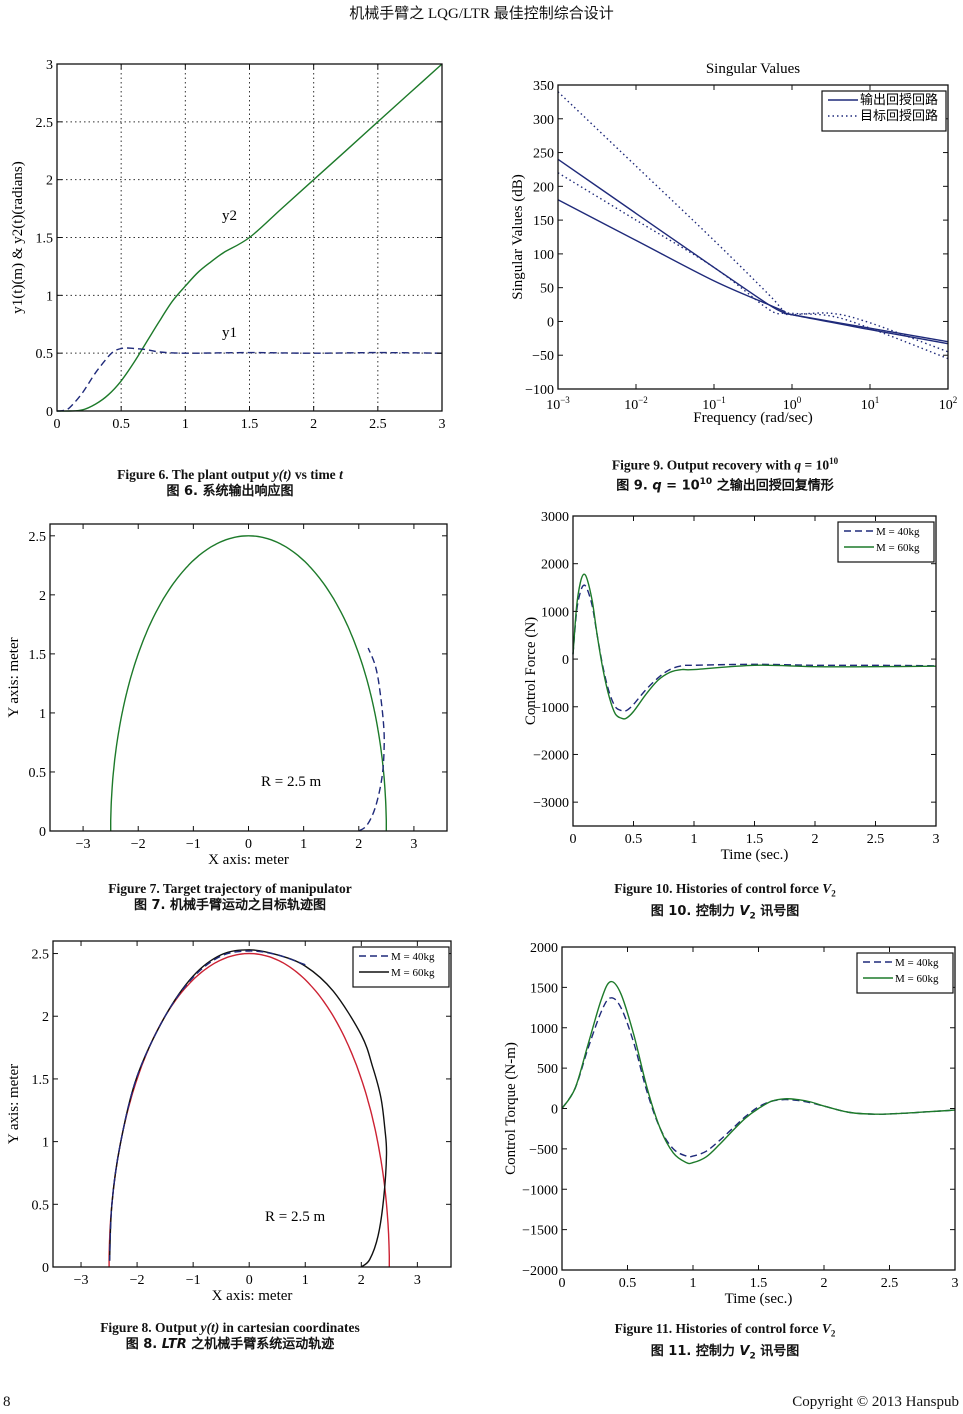  I want to click on x-axis-label: X axis: meter, so click(248, 860).